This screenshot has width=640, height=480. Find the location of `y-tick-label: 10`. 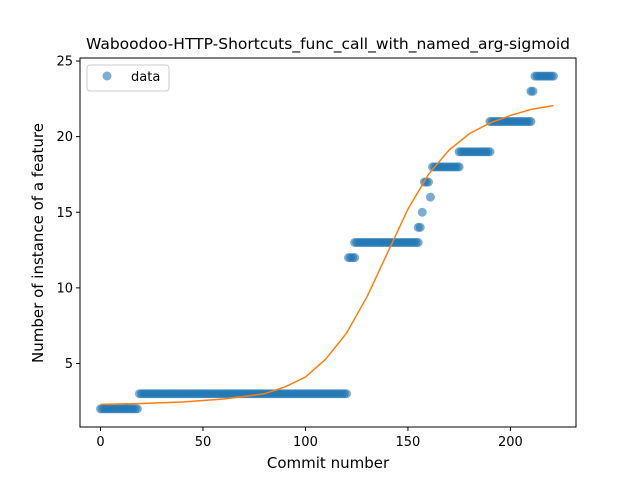

y-tick-label: 10 is located at coordinates (64, 288).